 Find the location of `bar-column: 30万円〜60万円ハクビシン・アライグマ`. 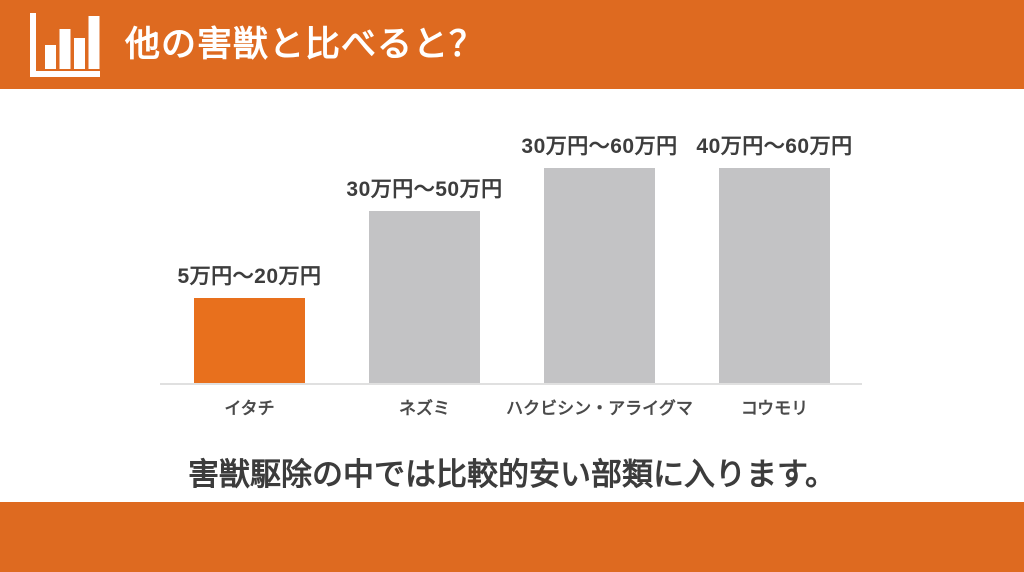

bar-column: 30万円〜60万円ハクビシン・アライグマ is located at coordinates (599, 209).